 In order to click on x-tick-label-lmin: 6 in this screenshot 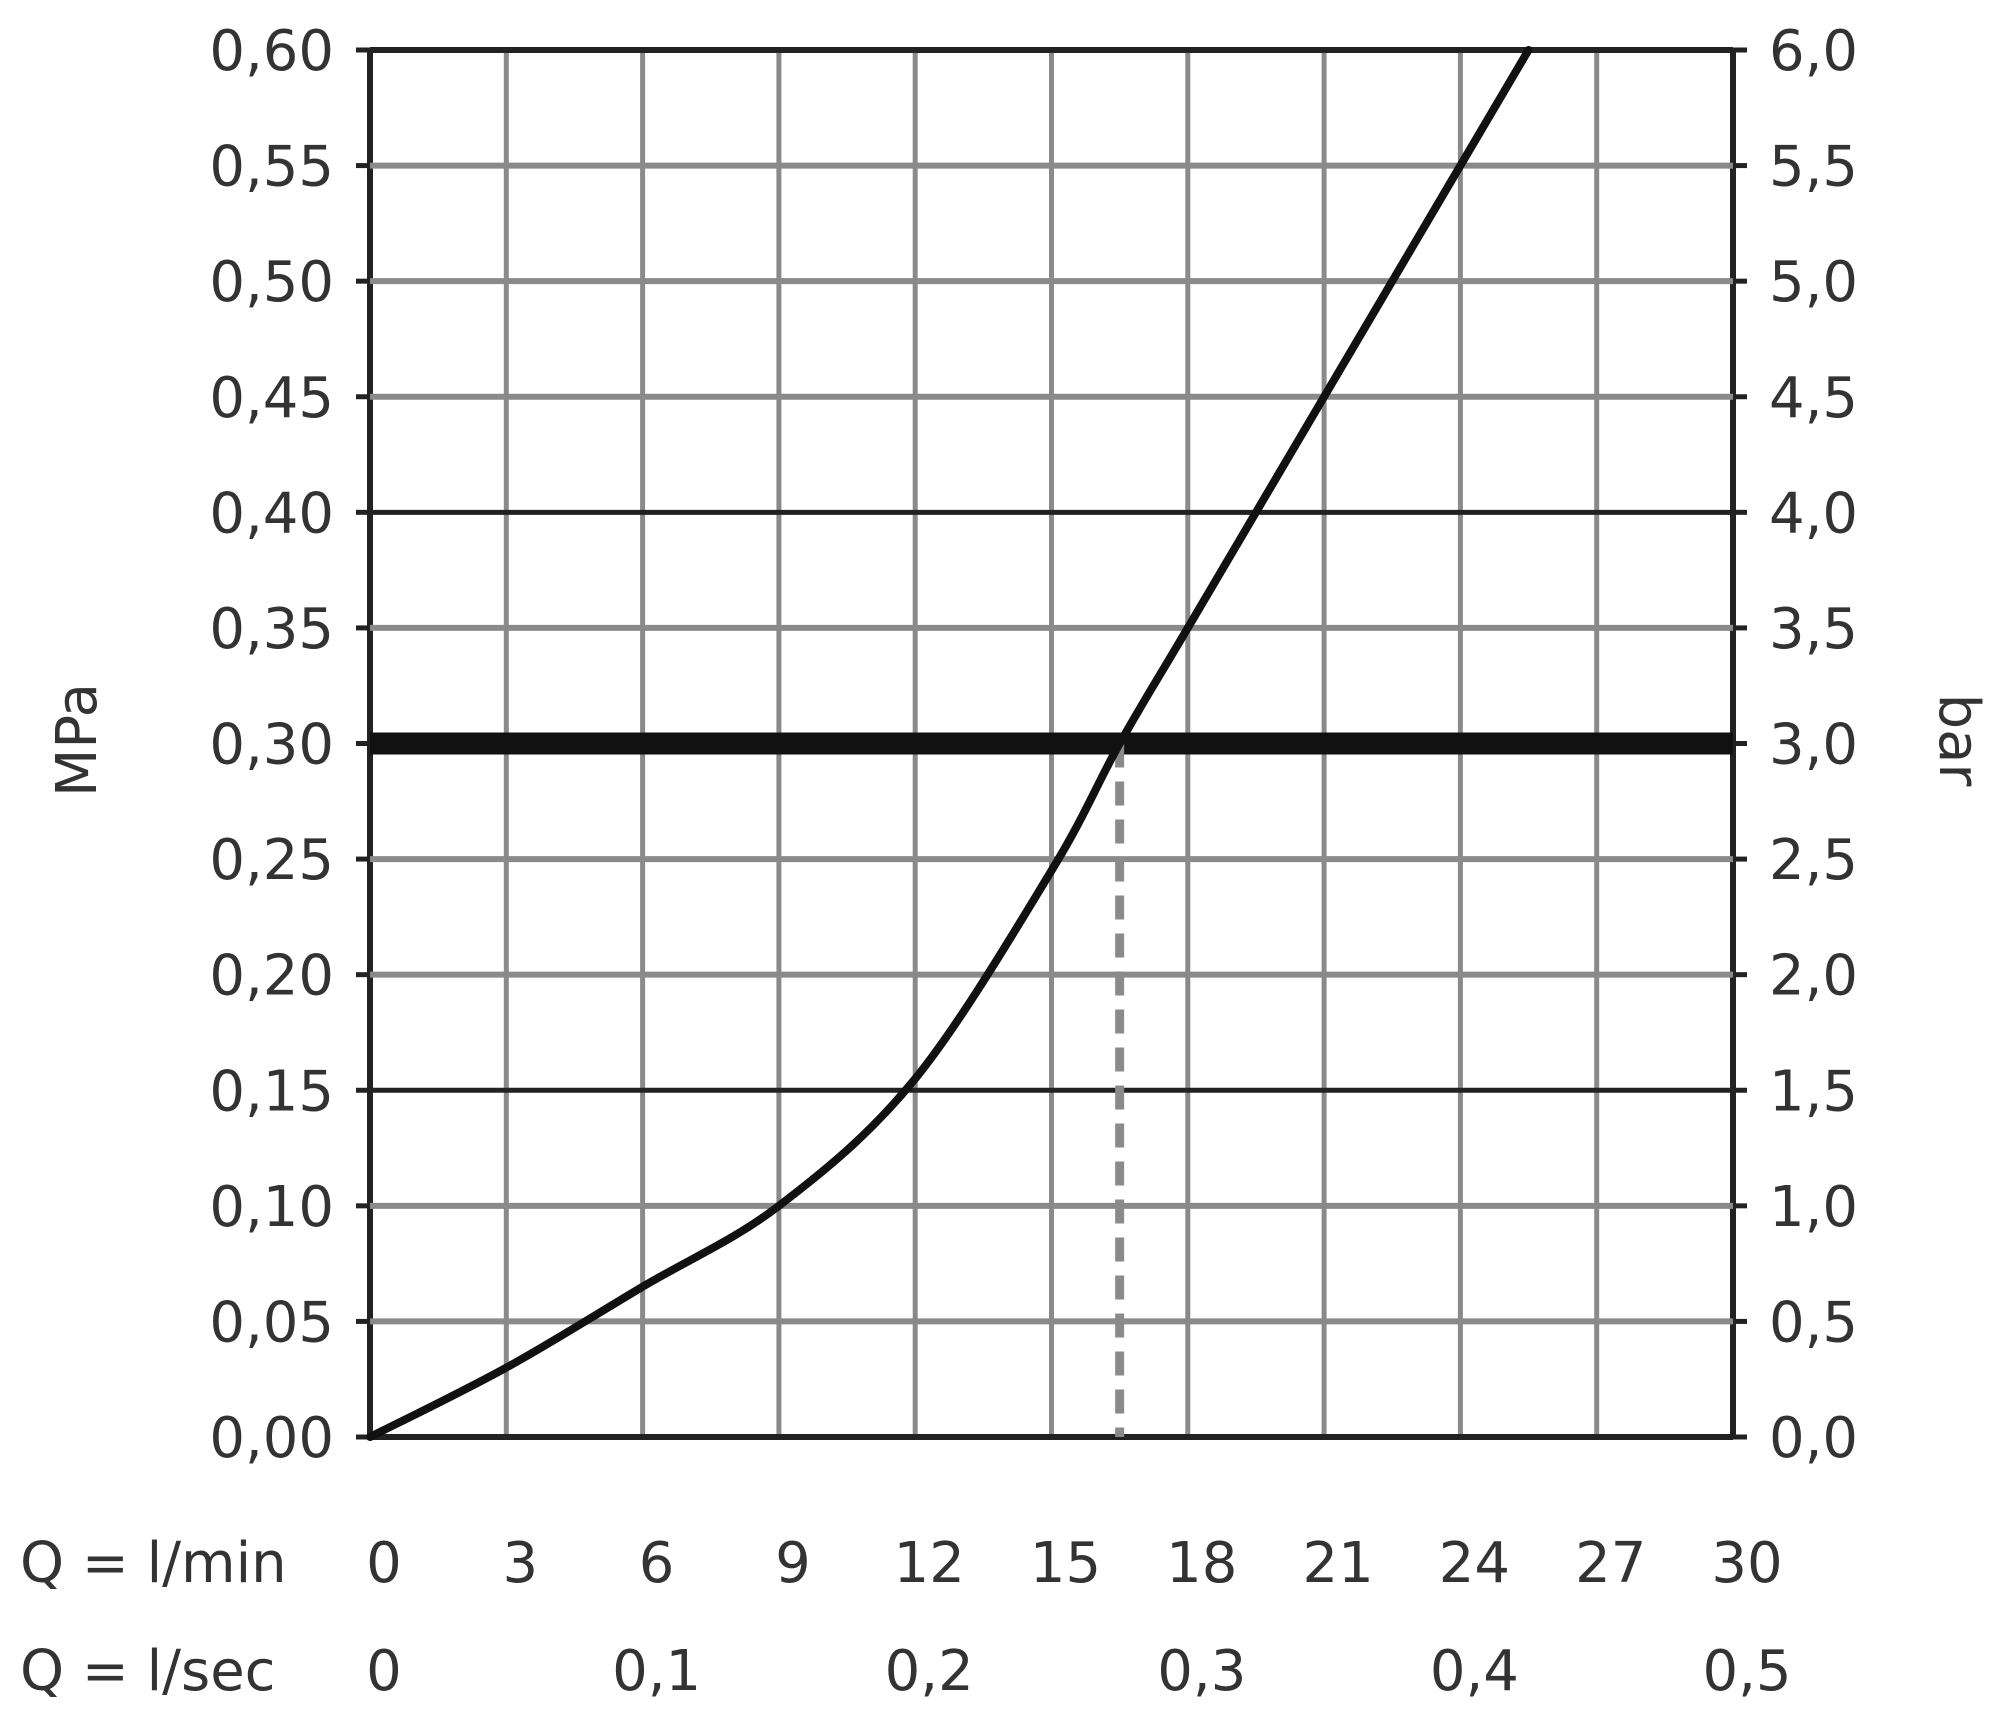, I will do `click(657, 1563)`.